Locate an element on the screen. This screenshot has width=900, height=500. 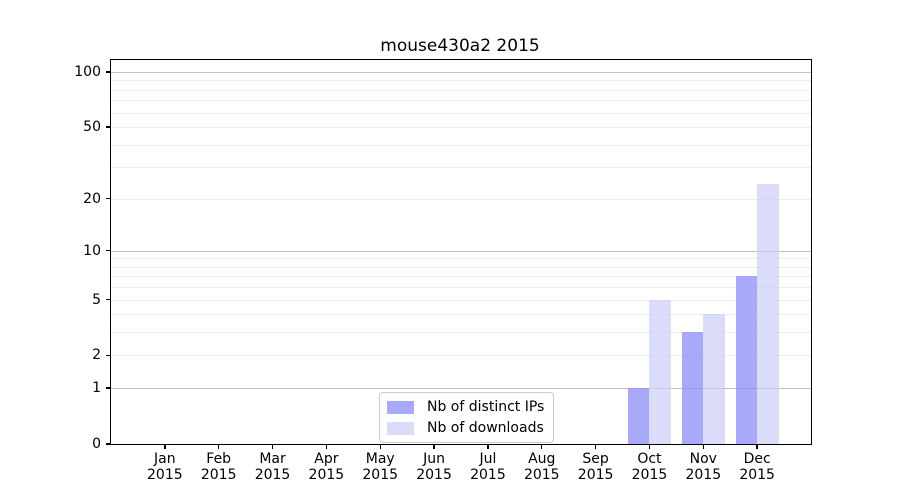
x-tick-mar is located at coordinates (272, 446).